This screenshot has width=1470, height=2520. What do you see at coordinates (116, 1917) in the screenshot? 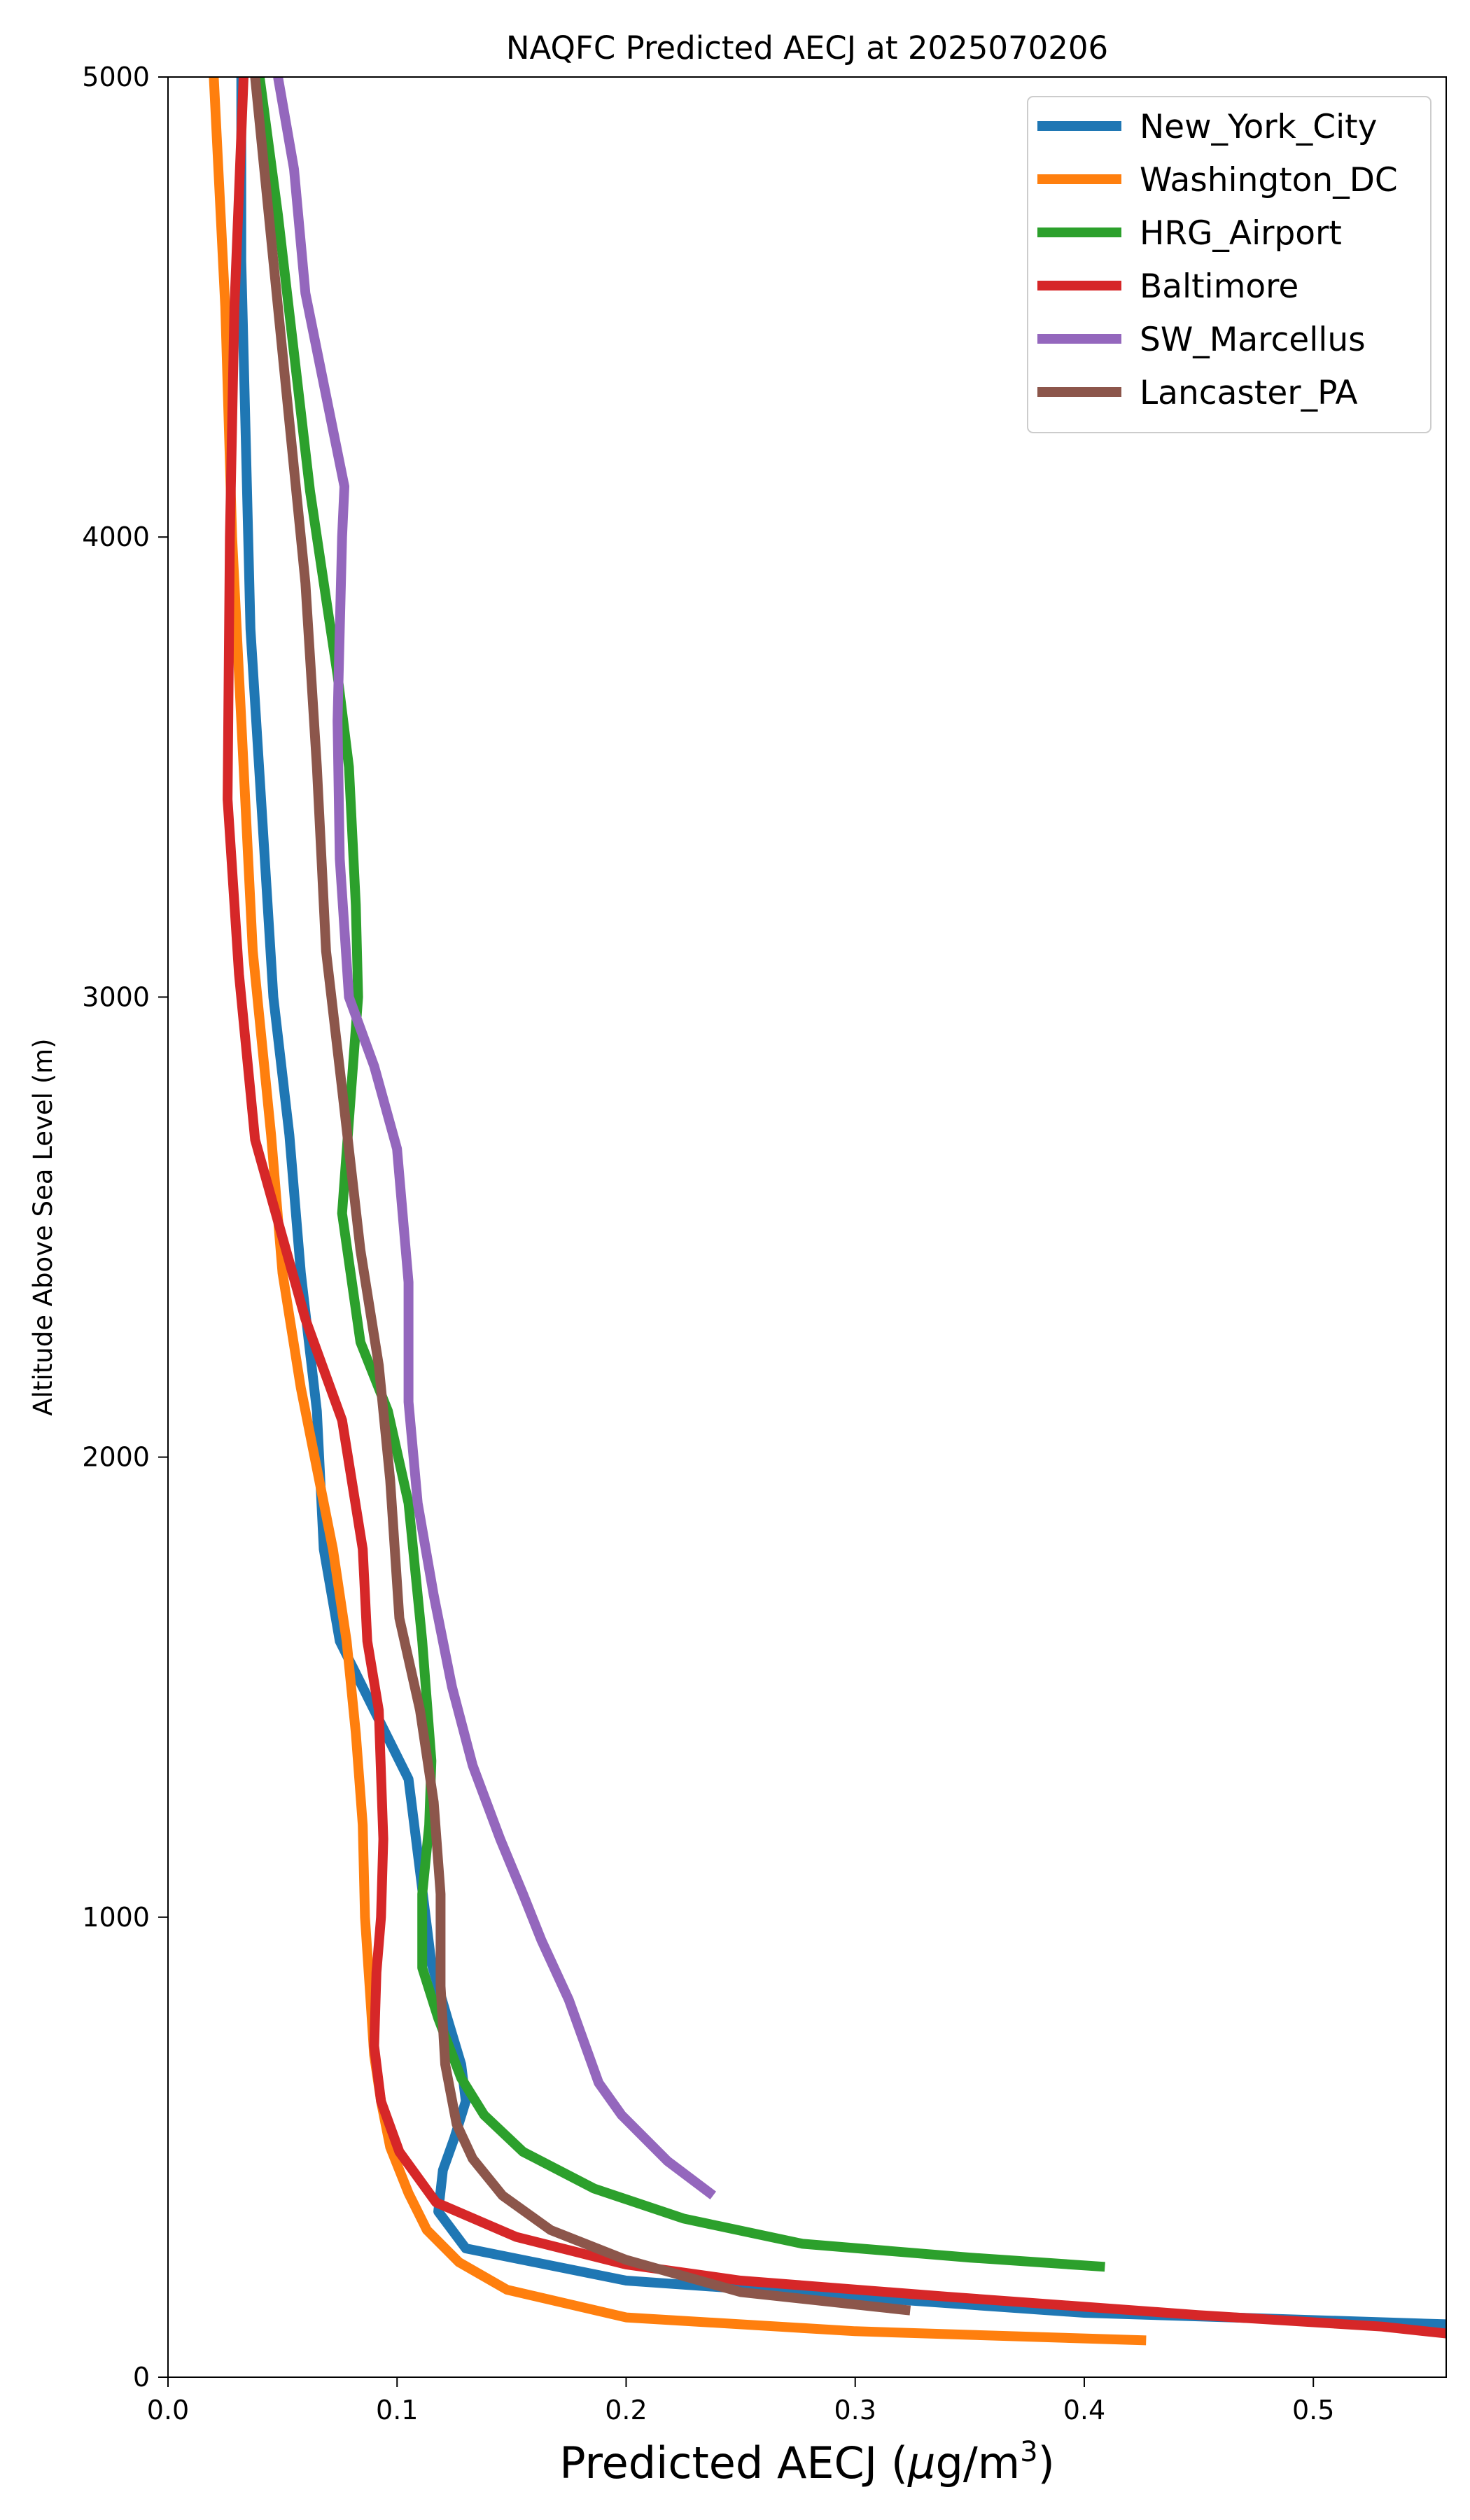
I see `y-tick-label: 1000` at bounding box center [116, 1917].